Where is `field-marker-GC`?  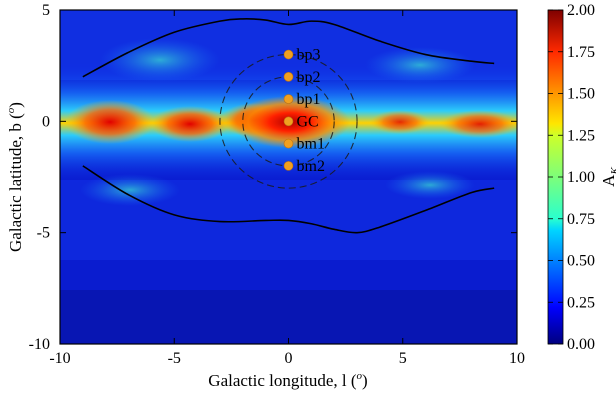 field-marker-GC is located at coordinates (288, 121).